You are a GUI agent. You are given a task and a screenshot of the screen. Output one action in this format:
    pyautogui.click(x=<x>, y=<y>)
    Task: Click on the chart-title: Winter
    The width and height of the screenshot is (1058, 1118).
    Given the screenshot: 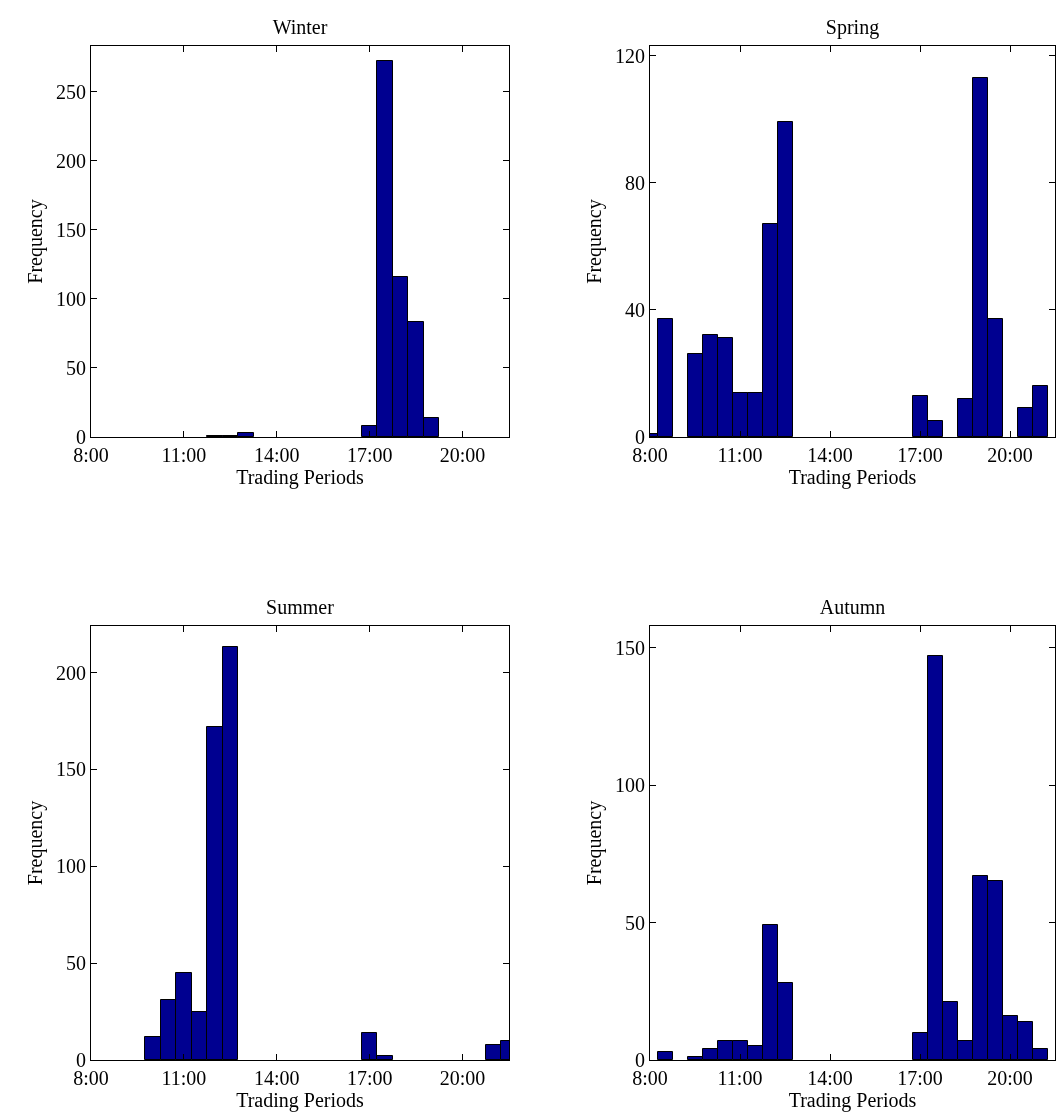 What is the action you would take?
    pyautogui.click(x=300, y=27)
    